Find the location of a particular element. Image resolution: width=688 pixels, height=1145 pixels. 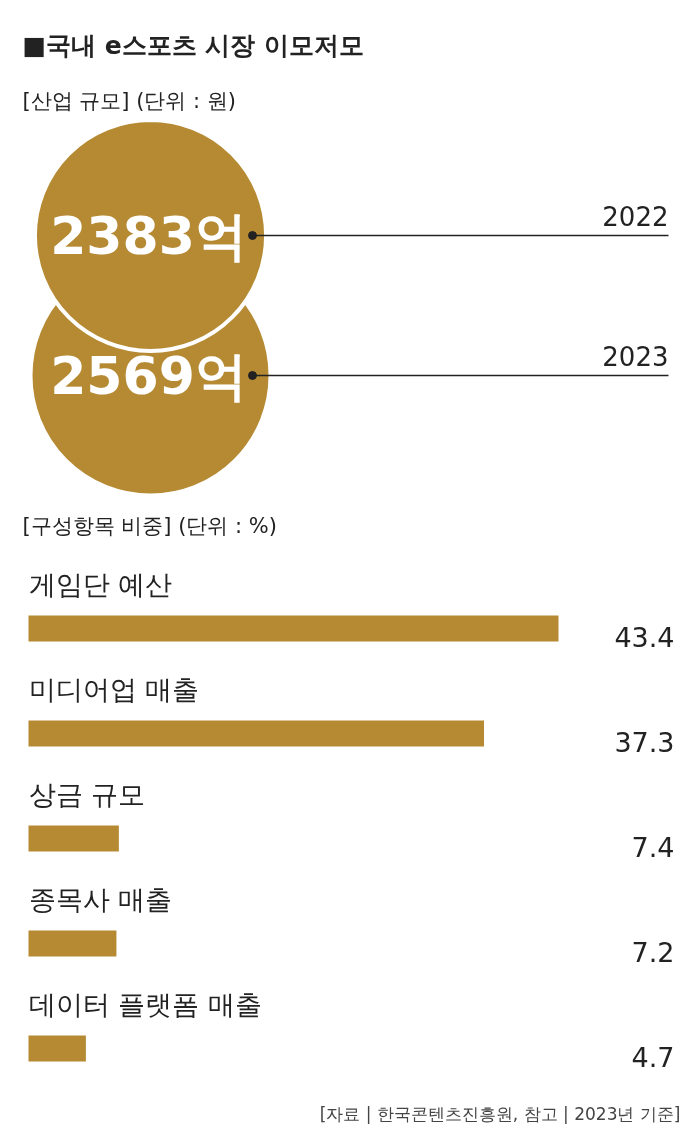

y-tick-label: 데이터 플랫폼 매출 is located at coordinates (145, 1004).